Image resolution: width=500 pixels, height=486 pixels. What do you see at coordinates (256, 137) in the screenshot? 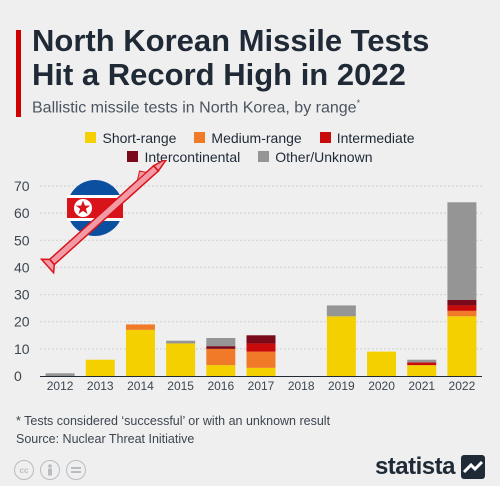
I see `legend-label-medium-range: Medium-range` at bounding box center [256, 137].